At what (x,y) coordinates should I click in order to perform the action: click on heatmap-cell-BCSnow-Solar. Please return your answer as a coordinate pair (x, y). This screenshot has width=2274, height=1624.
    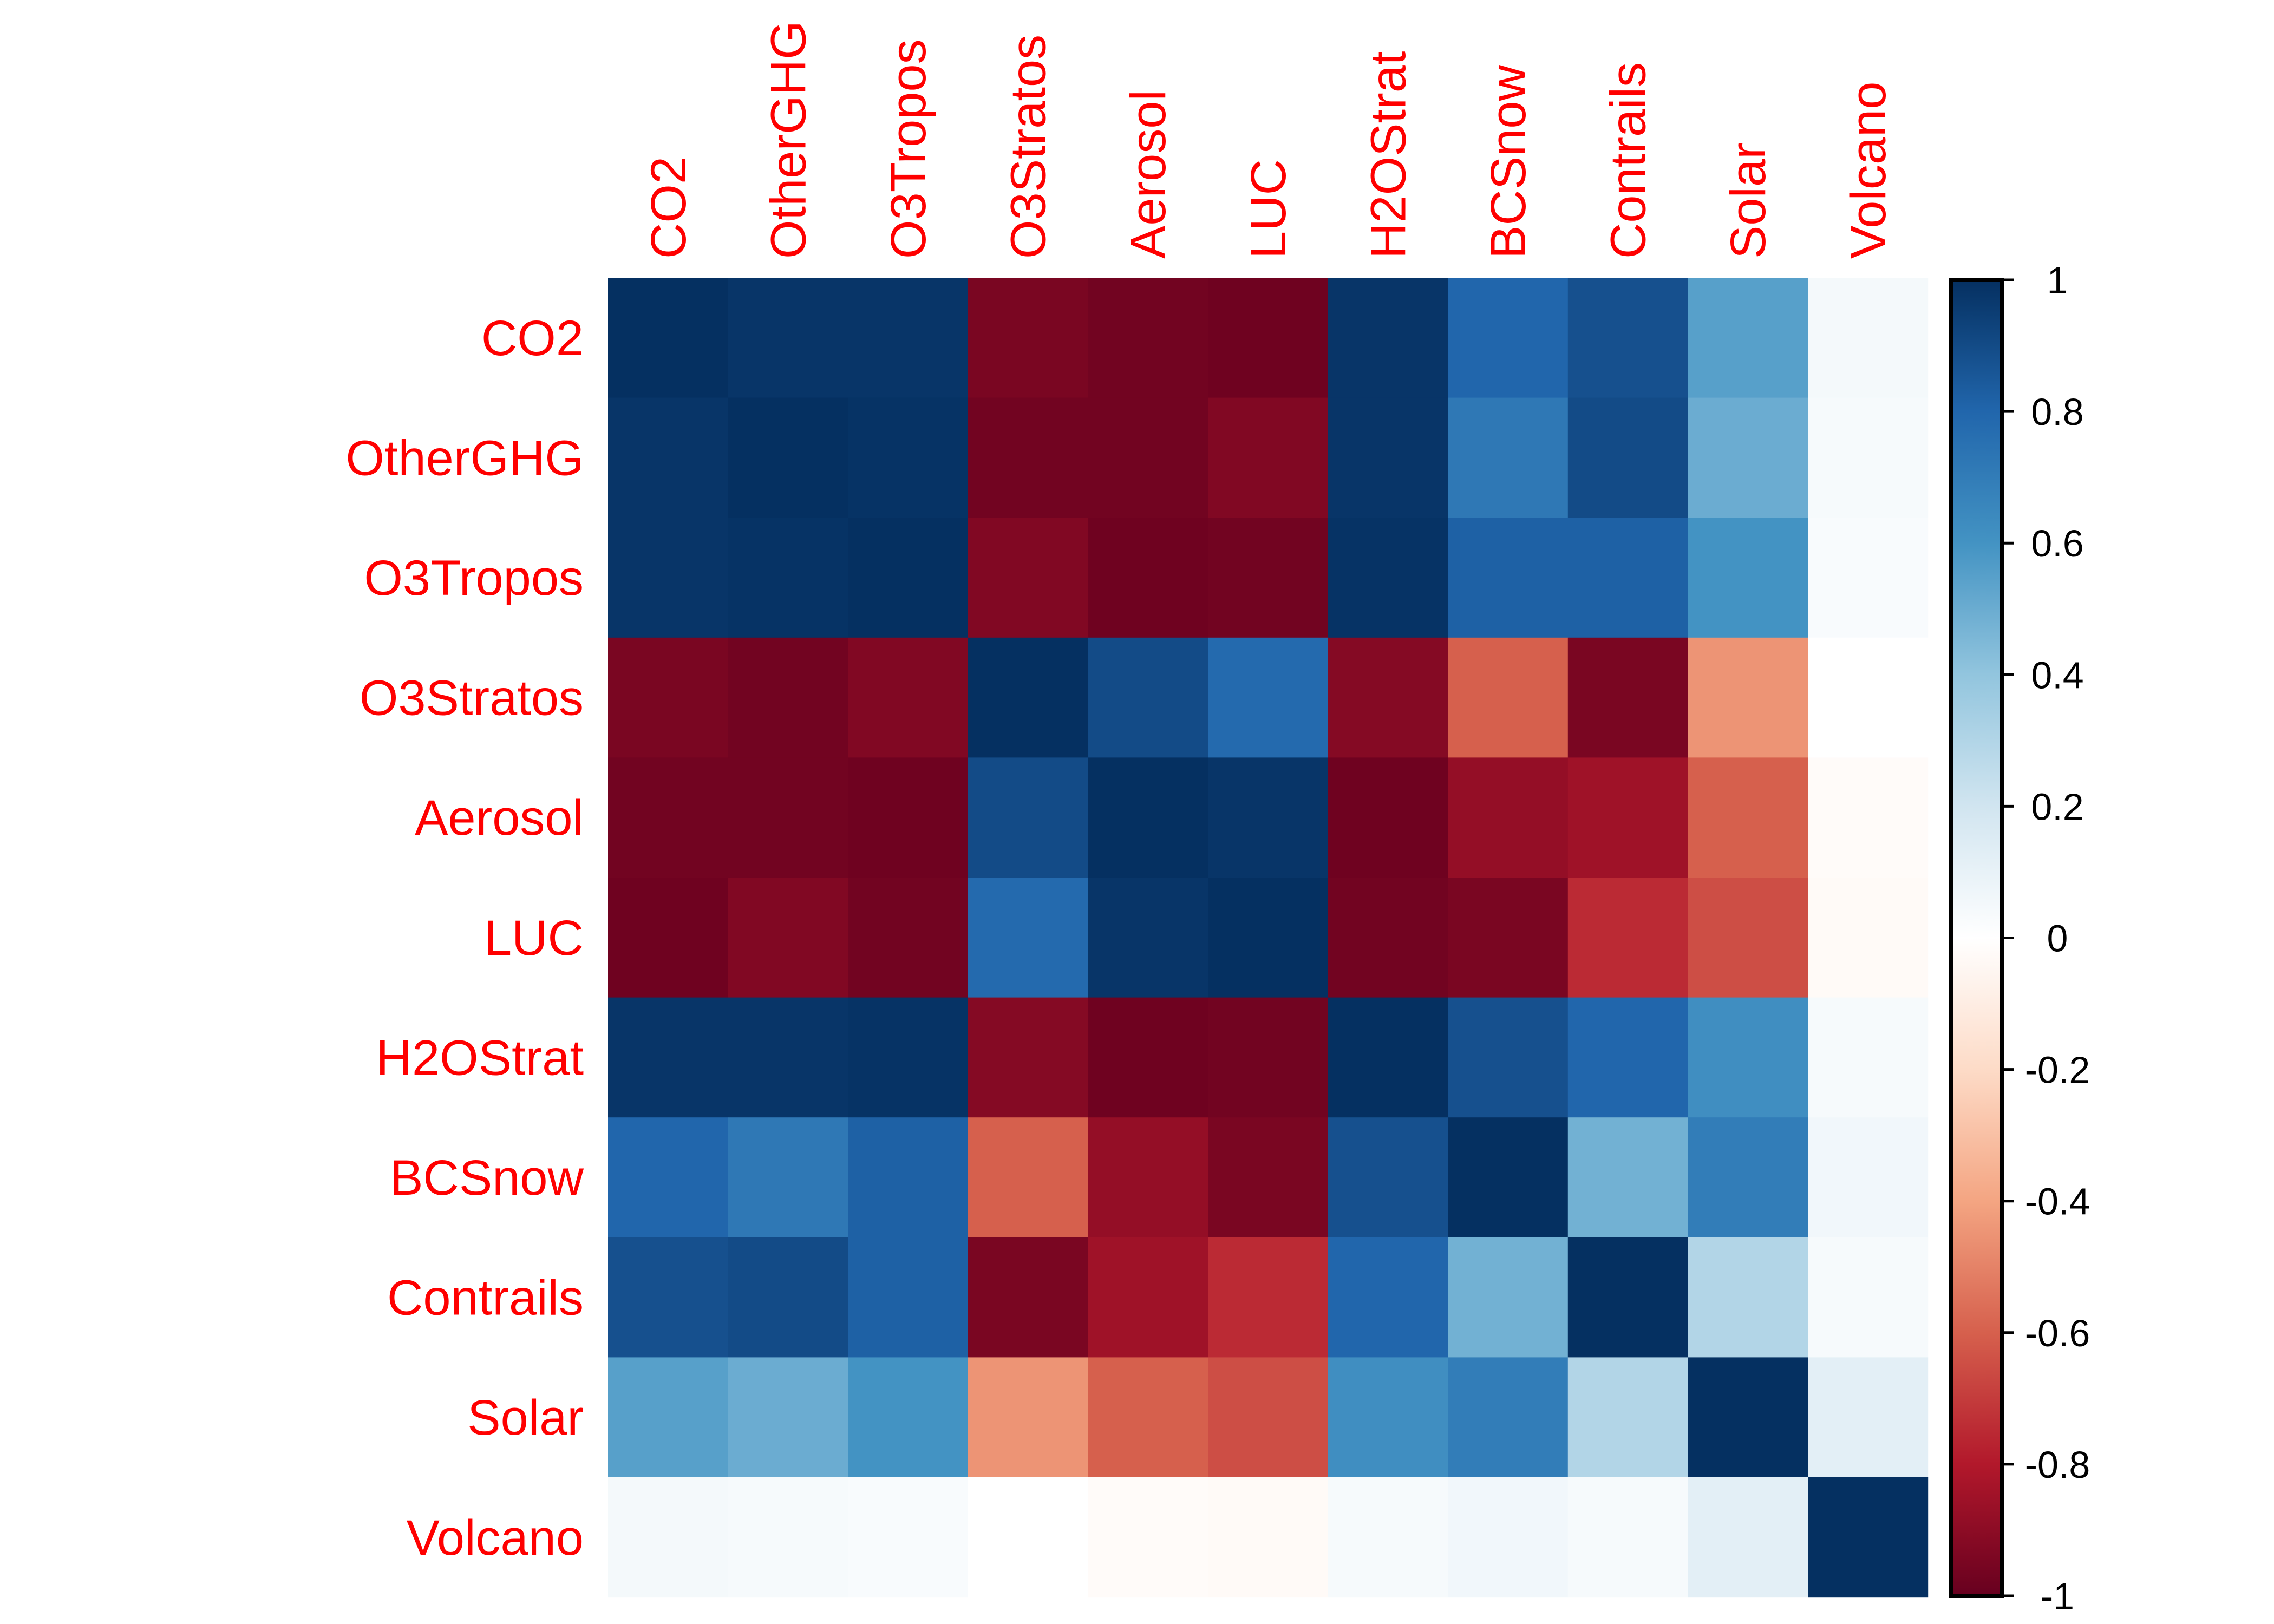
    Looking at the image, I should click on (1748, 1177).